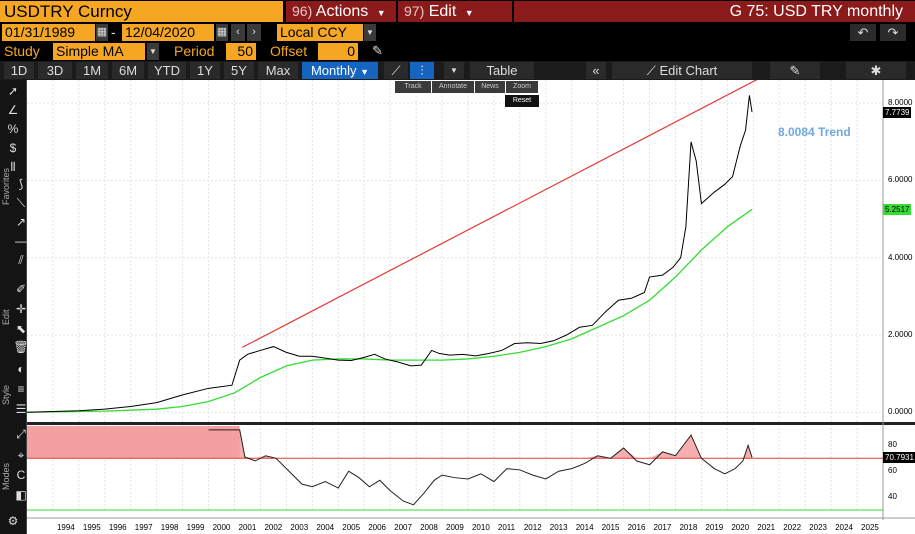 This screenshot has width=915, height=534. I want to click on candle-icon: ⫴, so click(13, 167).